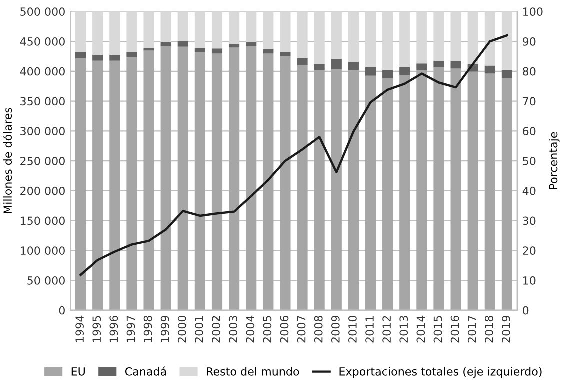 The image size is (588, 388). What do you see at coordinates (233, 329) in the screenshot?
I see `x-tick-label: 2003` at bounding box center [233, 329].